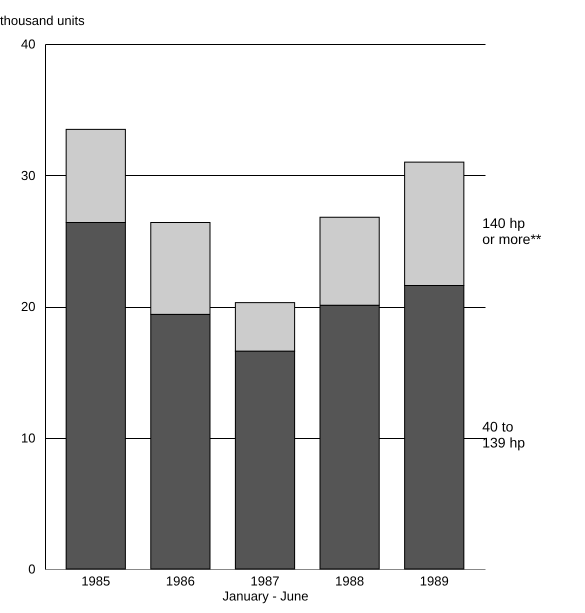 The width and height of the screenshot is (585, 613). I want to click on series-label: 40 to 139 hp, so click(504, 434).